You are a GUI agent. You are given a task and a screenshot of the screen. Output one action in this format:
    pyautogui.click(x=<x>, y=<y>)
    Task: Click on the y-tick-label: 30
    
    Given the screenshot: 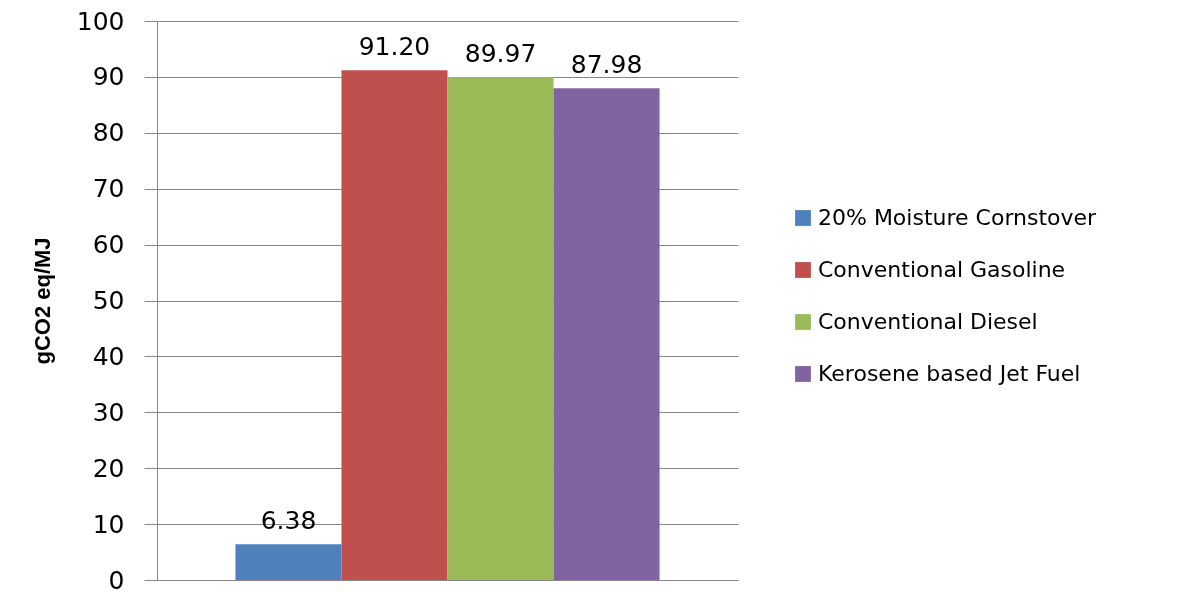 What is the action you would take?
    pyautogui.click(x=108, y=412)
    